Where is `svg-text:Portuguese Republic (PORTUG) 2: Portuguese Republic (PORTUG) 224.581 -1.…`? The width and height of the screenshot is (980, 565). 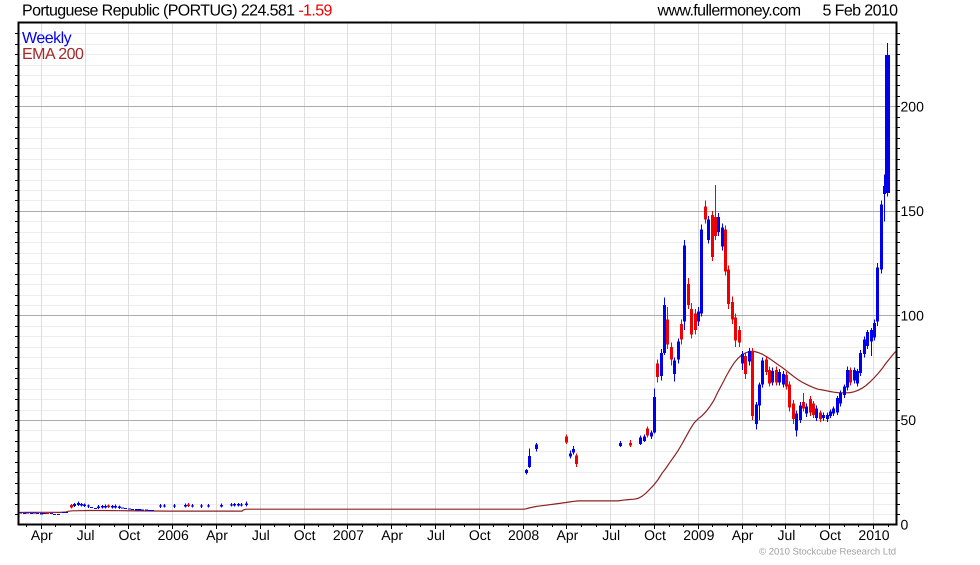
svg-text:Portuguese Republic (PORTUG) 2: Portuguese Republic (PORTUG) 224.581 -1.… is located at coordinates (177, 11).